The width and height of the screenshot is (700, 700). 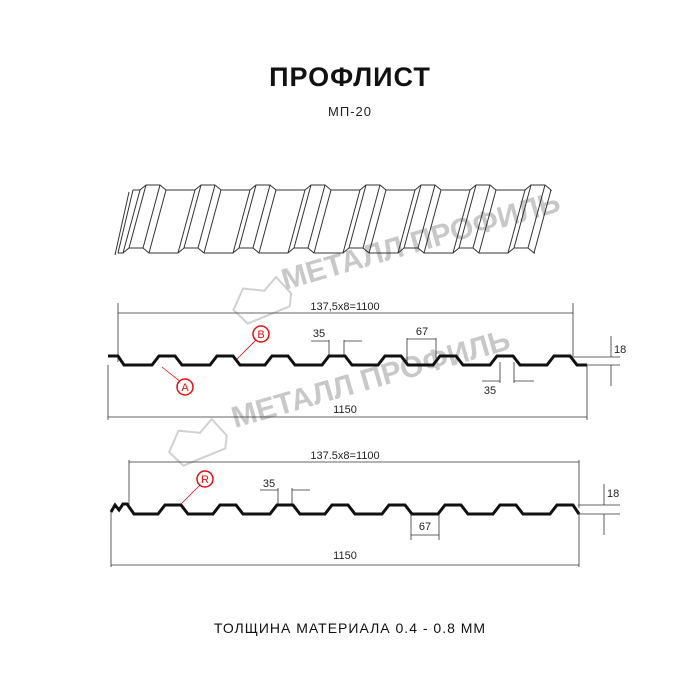 I want to click on sheet-bottom-edge, so click(x=326, y=250).